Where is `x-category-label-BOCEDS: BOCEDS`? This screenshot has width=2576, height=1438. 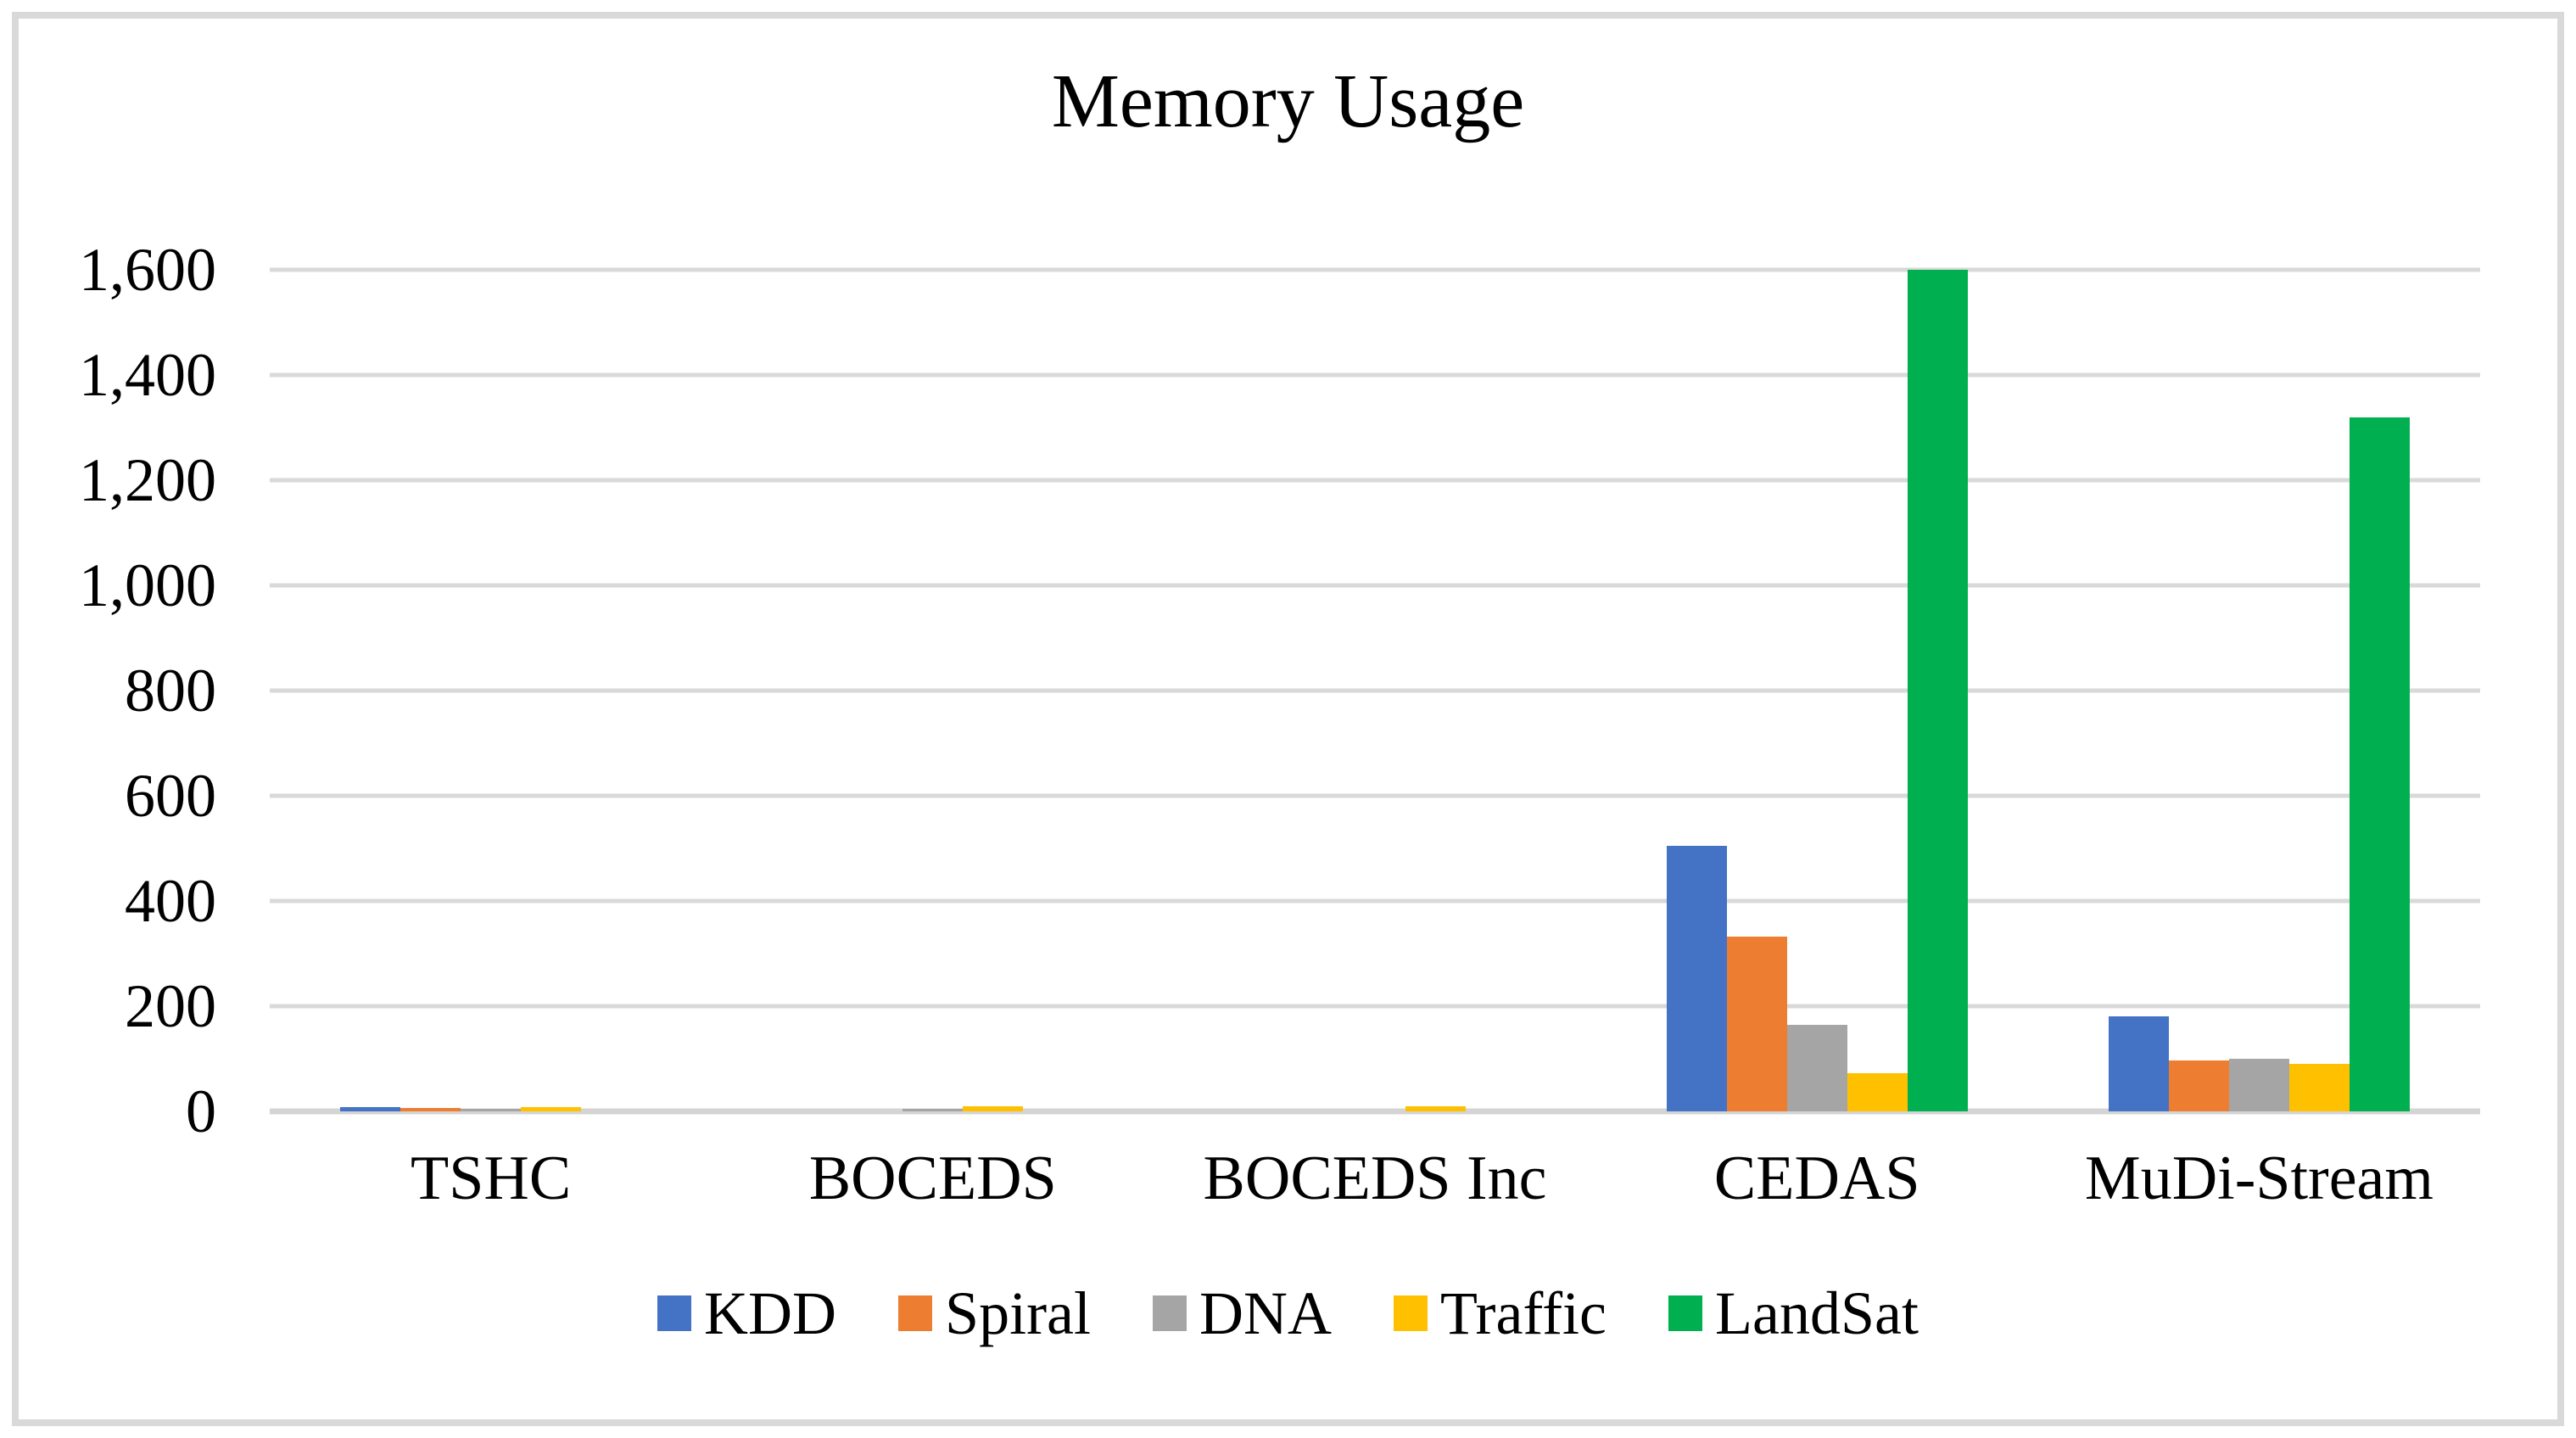 x-category-label-BOCEDS: BOCEDS is located at coordinates (932, 1179).